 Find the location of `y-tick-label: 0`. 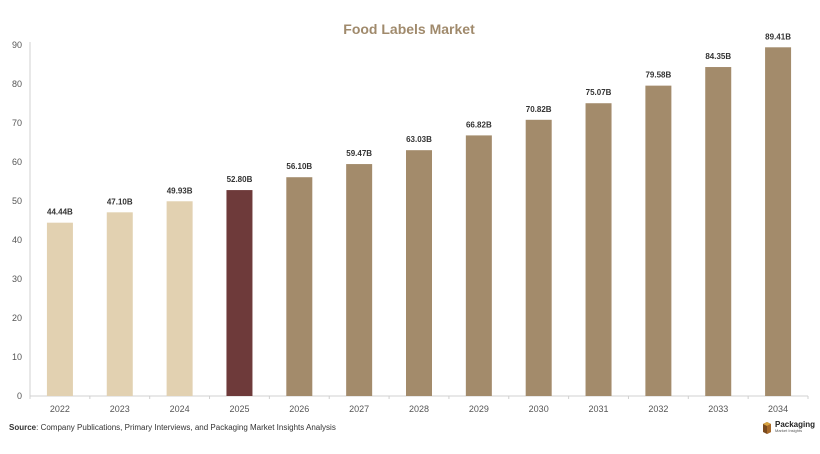

y-tick-label: 0 is located at coordinates (19, 396).